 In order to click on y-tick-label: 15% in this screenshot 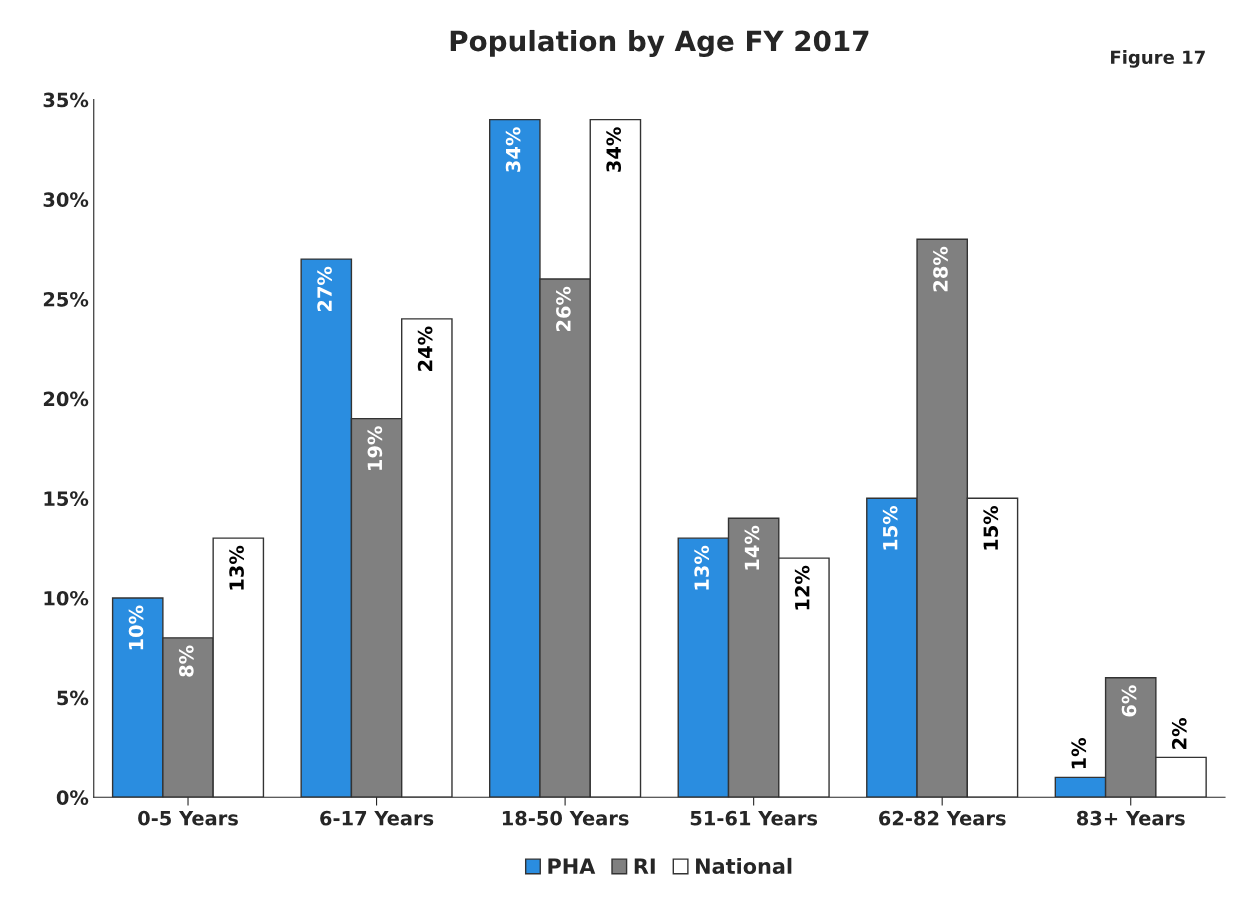, I will do `click(66, 498)`.